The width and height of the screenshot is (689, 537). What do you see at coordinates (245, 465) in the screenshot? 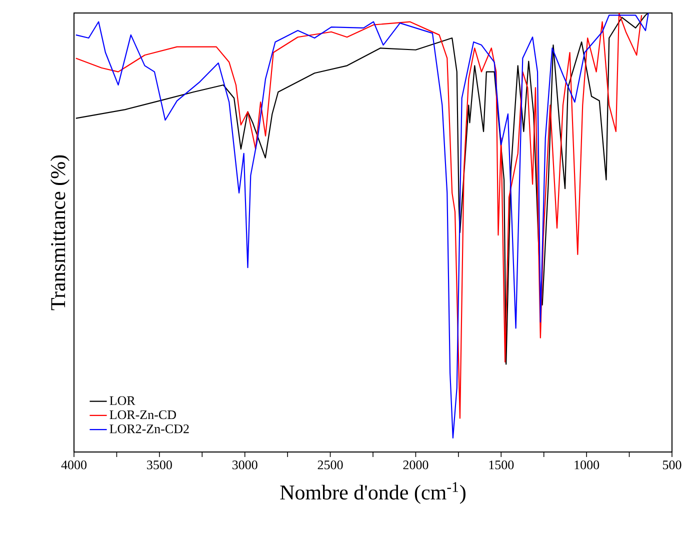
I see `x-tick-label: 3000` at bounding box center [245, 465].